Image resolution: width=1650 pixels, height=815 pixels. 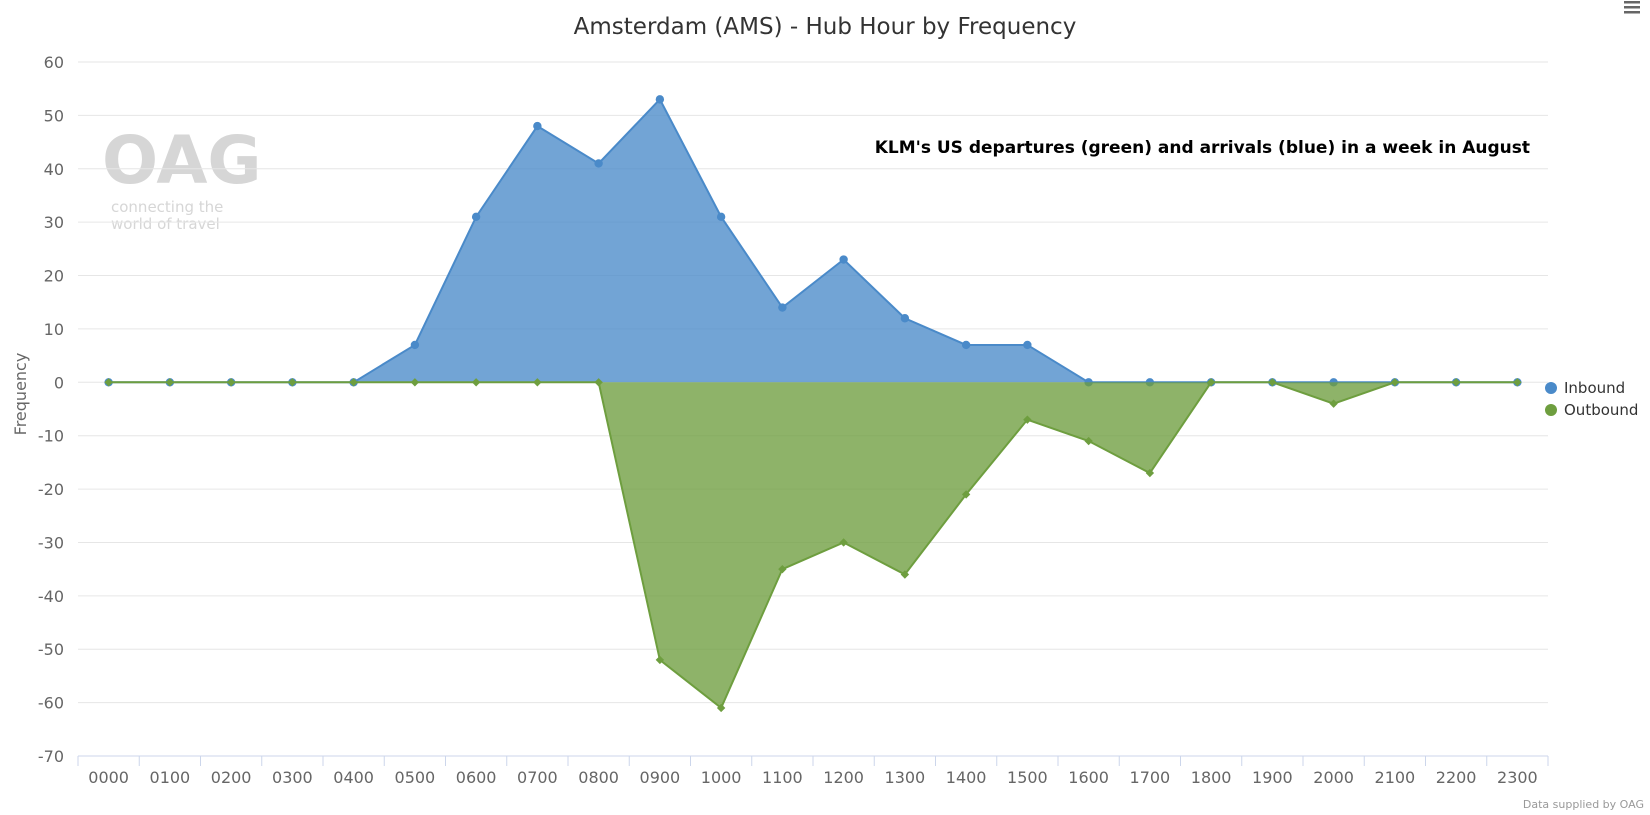 I want to click on x-tick-label: 1400, so click(x=966, y=777).